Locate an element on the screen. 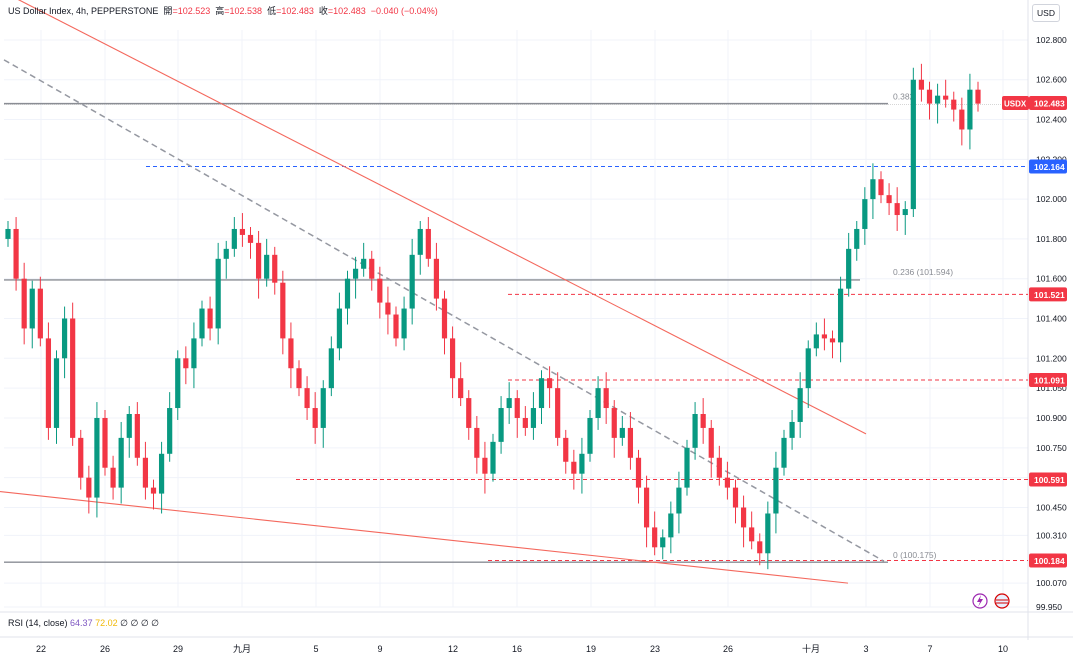  y-tick-label: 100.070 is located at coordinates (1051, 583).